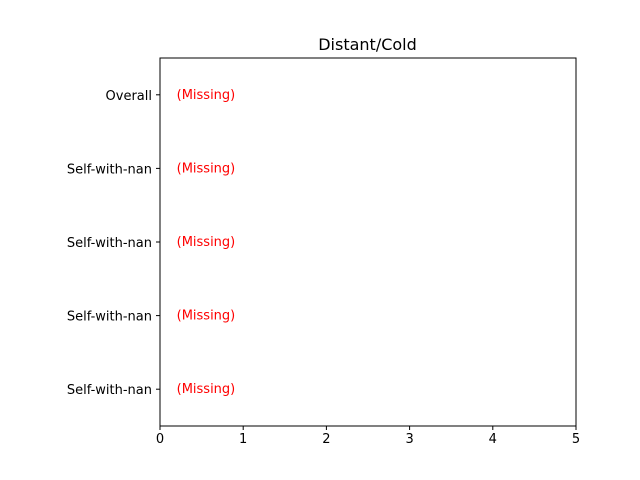 The height and width of the screenshot is (480, 640). What do you see at coordinates (367, 44) in the screenshot?
I see `chart-title: Distant/Cold` at bounding box center [367, 44].